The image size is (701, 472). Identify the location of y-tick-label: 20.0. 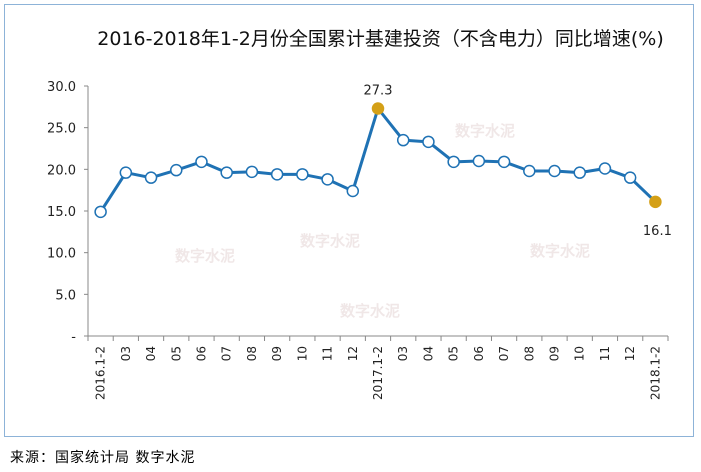
(61, 170).